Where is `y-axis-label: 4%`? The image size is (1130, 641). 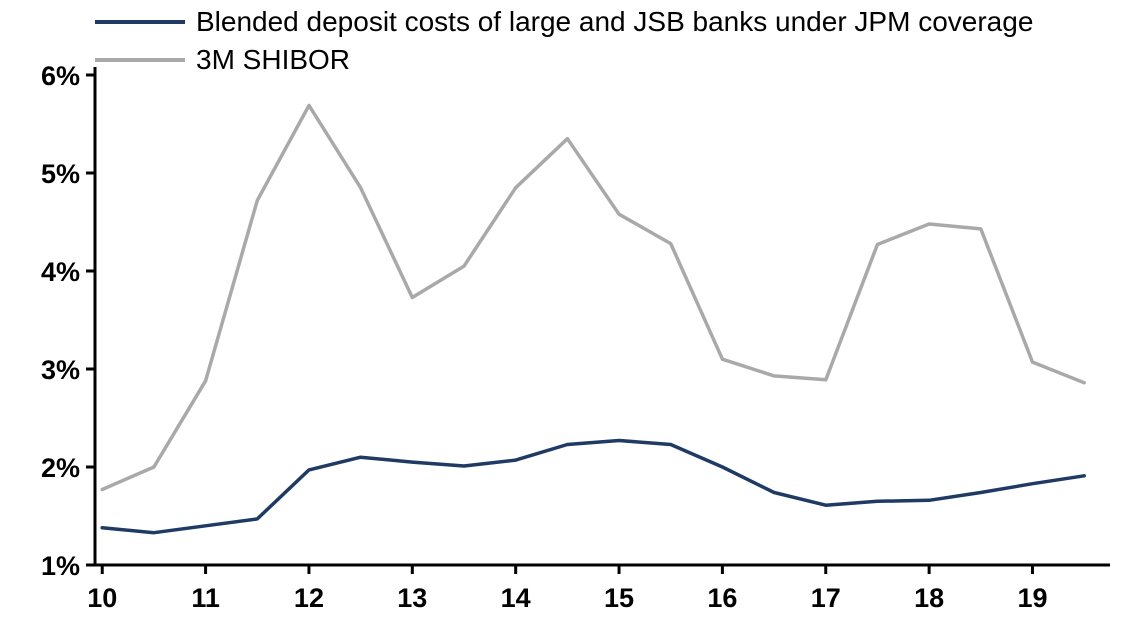
y-axis-label: 4% is located at coordinates (60, 272).